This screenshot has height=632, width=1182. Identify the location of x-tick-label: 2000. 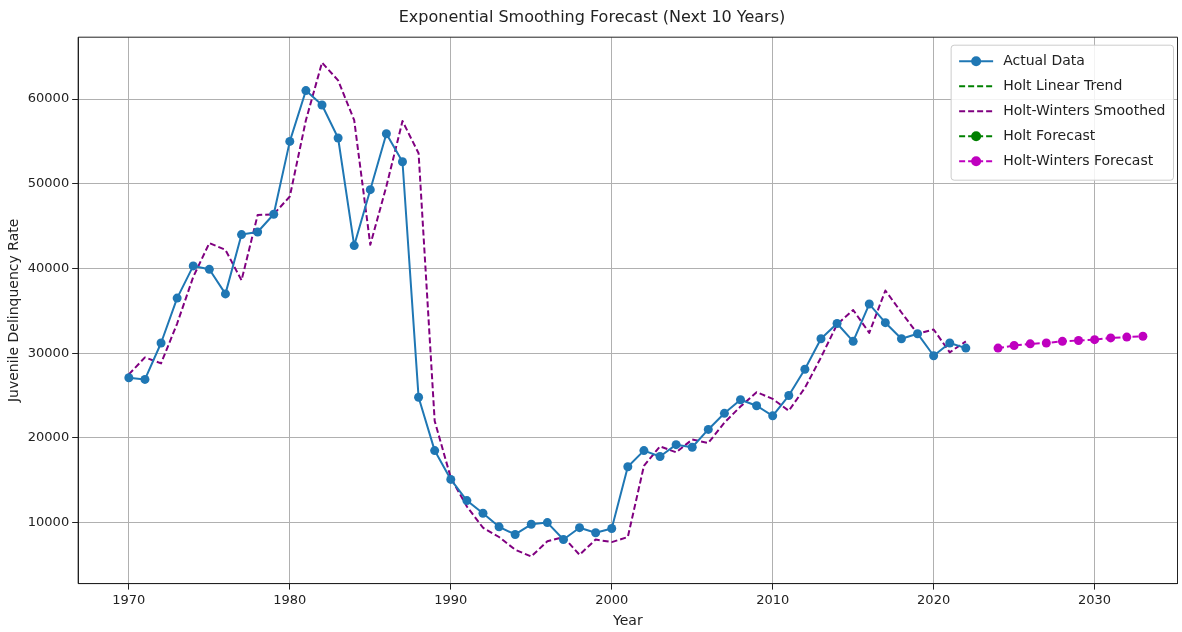
(612, 599).